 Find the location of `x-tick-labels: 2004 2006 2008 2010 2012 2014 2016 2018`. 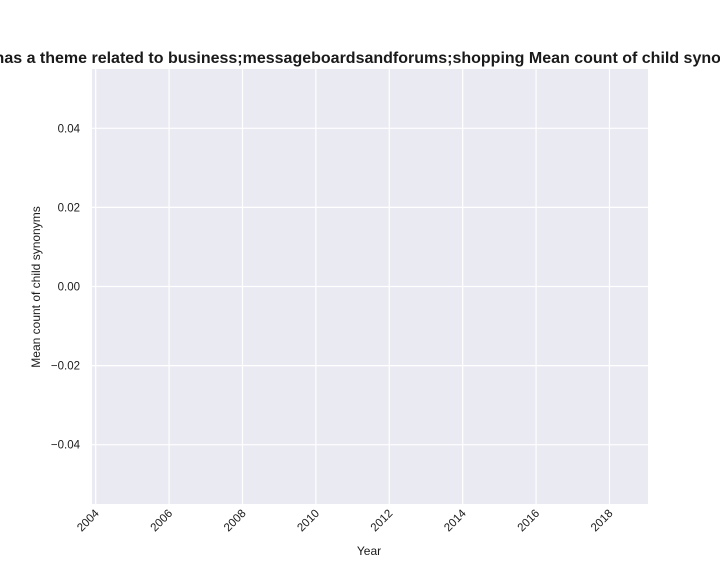

x-tick-labels: 2004 2006 2008 2010 2012 2014 2016 2018 is located at coordinates (345, 520).